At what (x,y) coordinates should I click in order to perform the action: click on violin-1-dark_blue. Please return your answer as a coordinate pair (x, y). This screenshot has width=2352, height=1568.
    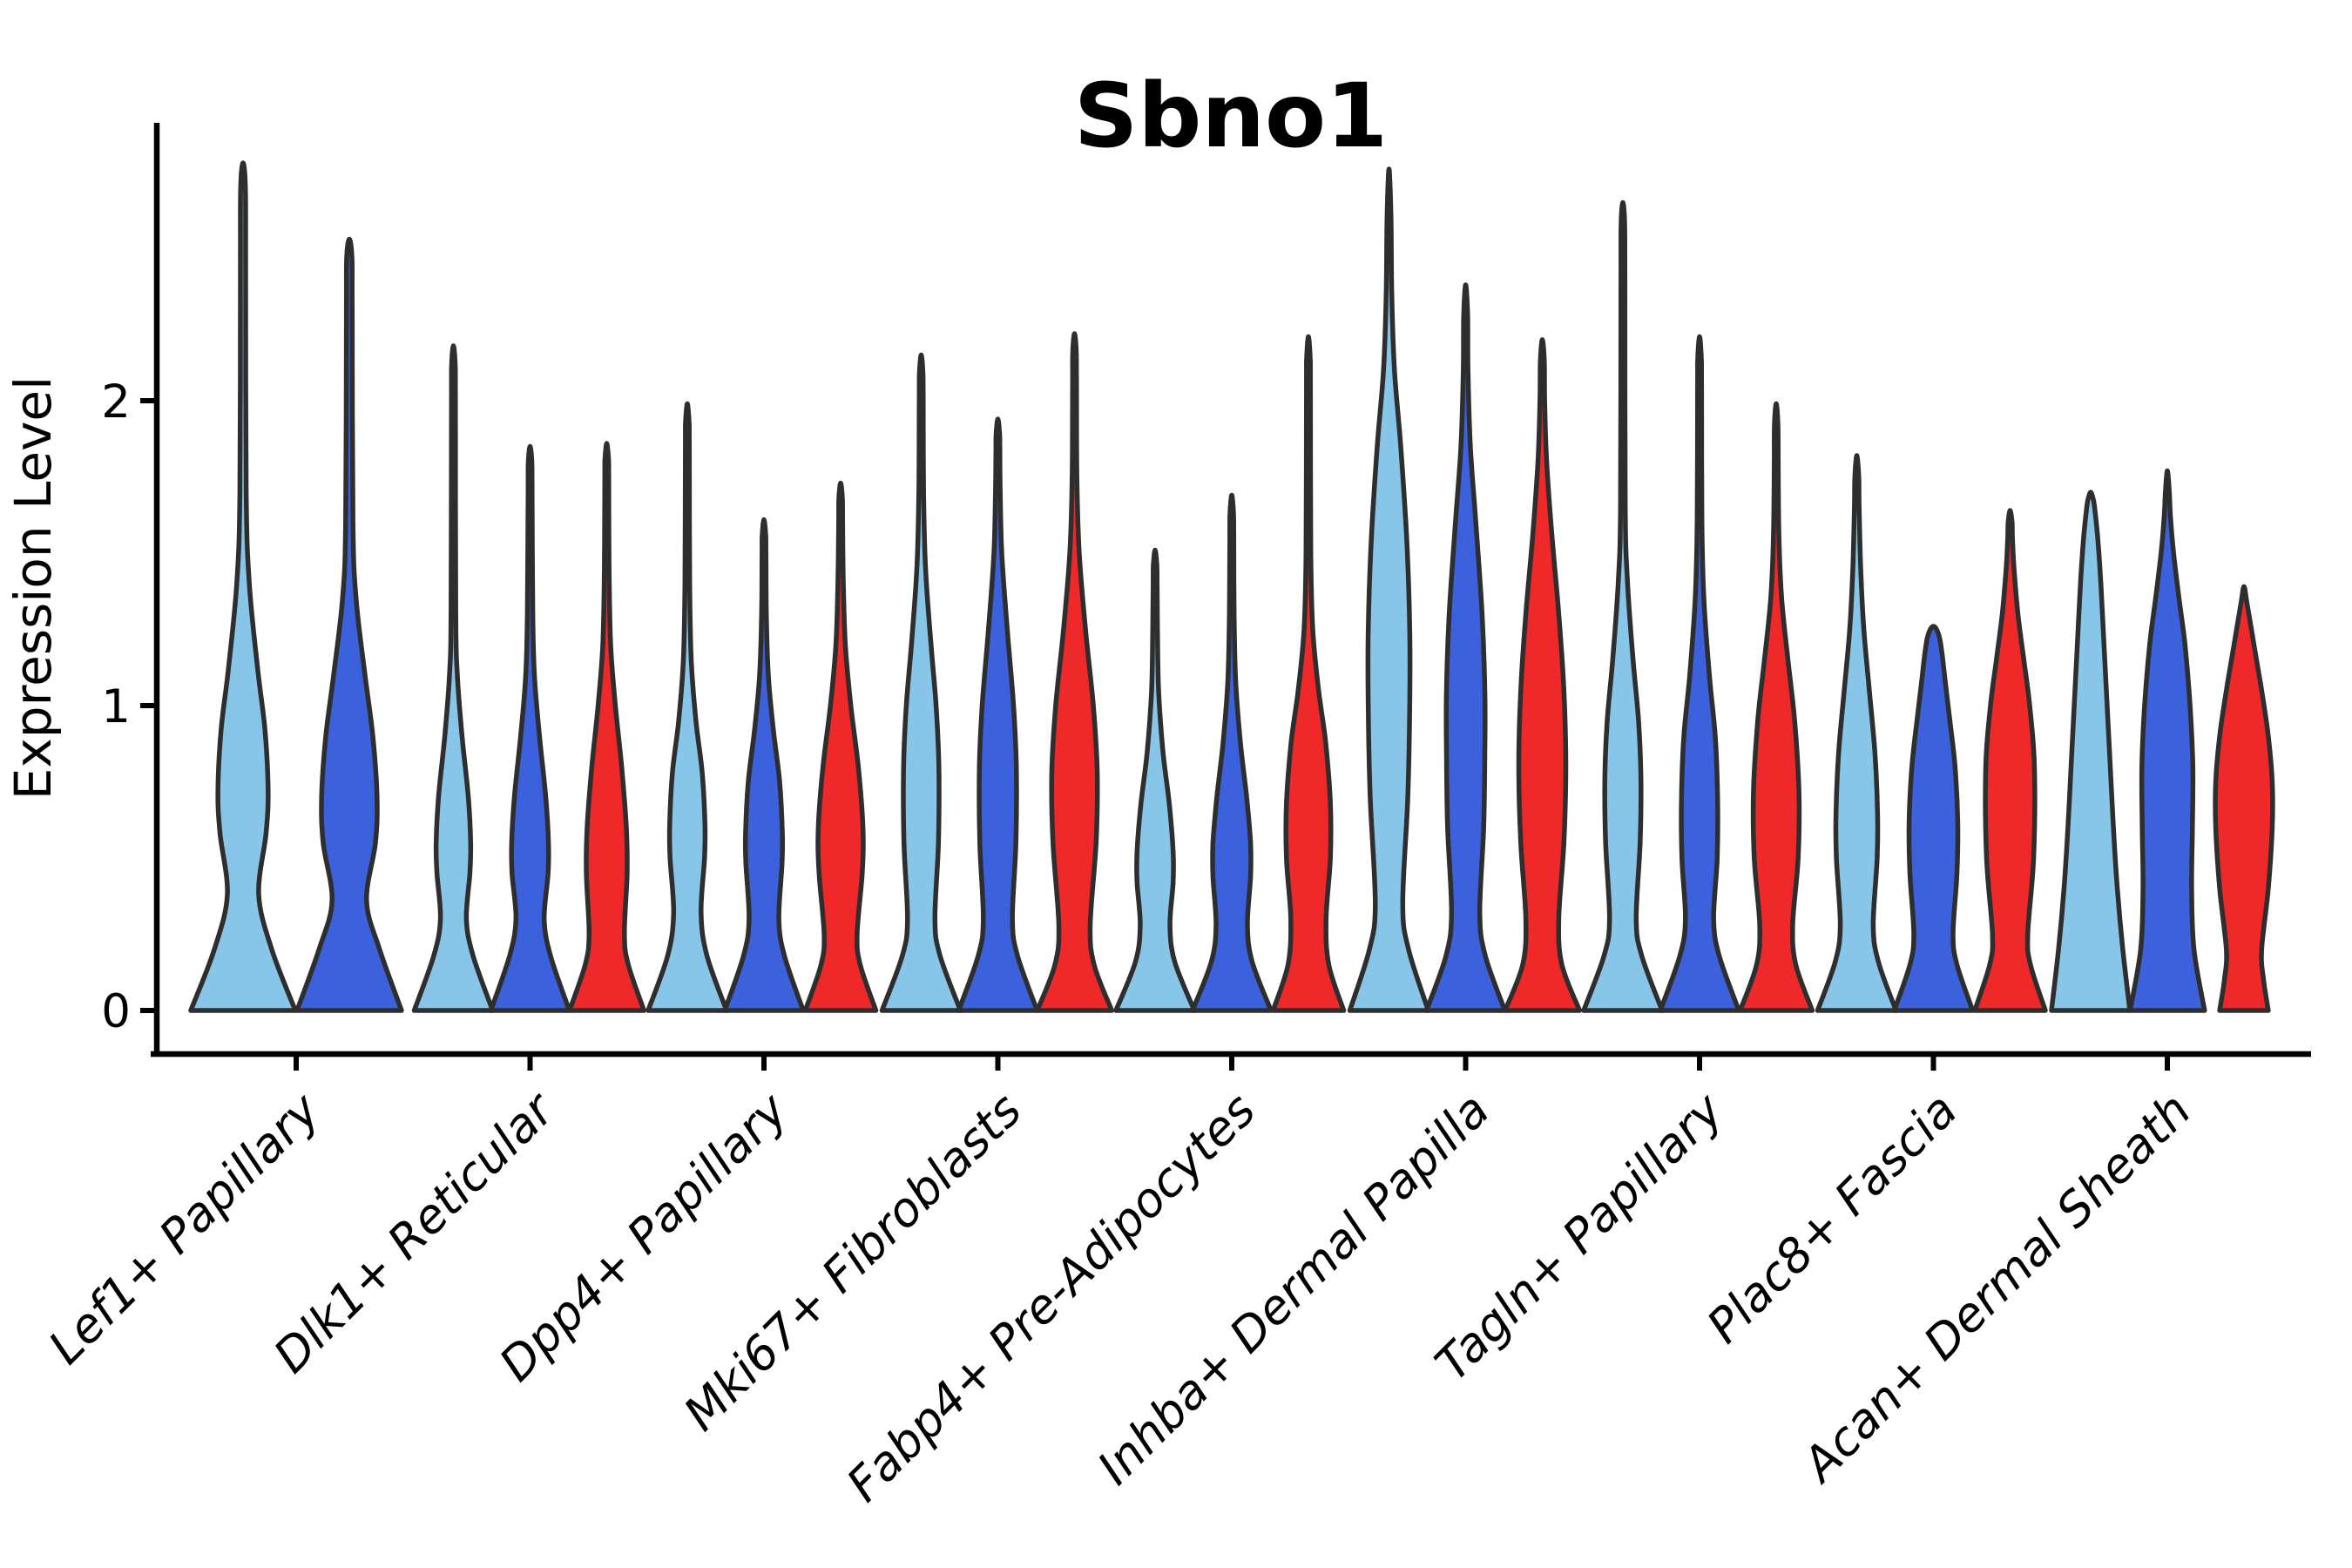
    Looking at the image, I should click on (530, 728).